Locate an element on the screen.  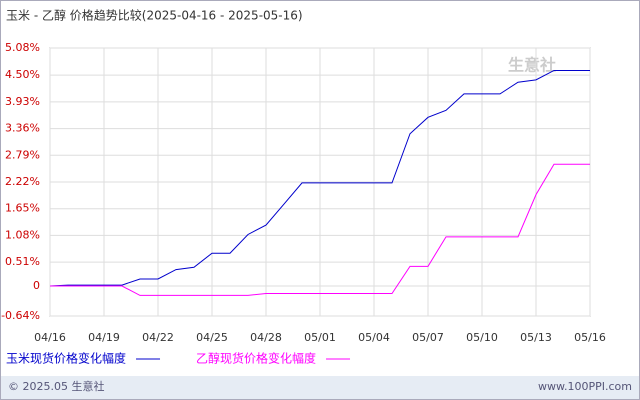
y-tick-label: 2.79% is located at coordinates (22, 154).